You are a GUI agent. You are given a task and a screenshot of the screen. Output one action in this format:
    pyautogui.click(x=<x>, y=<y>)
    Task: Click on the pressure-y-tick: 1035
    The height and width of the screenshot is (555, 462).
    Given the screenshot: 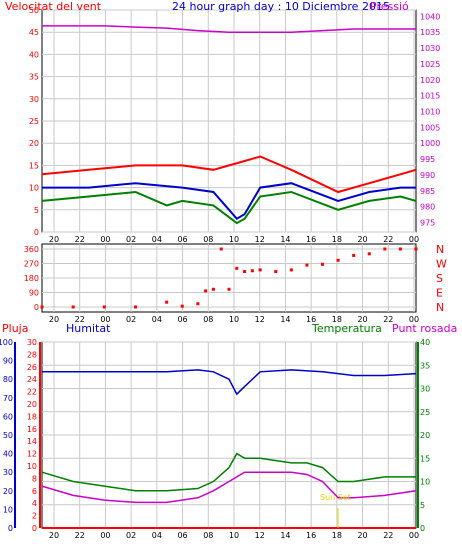 What is the action you would take?
    pyautogui.click(x=430, y=32)
    